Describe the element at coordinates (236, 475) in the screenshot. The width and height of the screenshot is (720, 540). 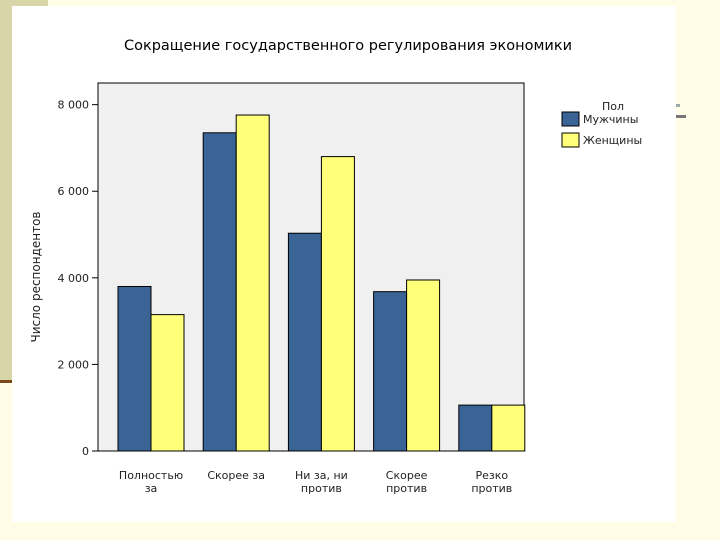
I see `x-category-label: Скорее за` at that location.